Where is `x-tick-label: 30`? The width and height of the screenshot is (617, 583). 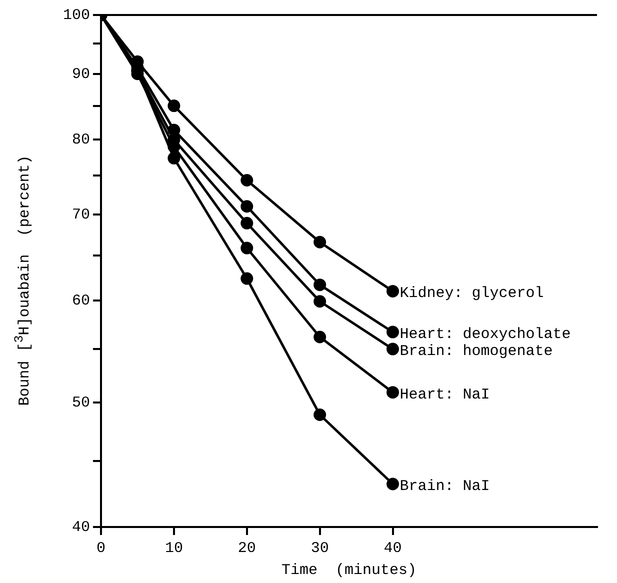 x-tick-label: 30 is located at coordinates (319, 548).